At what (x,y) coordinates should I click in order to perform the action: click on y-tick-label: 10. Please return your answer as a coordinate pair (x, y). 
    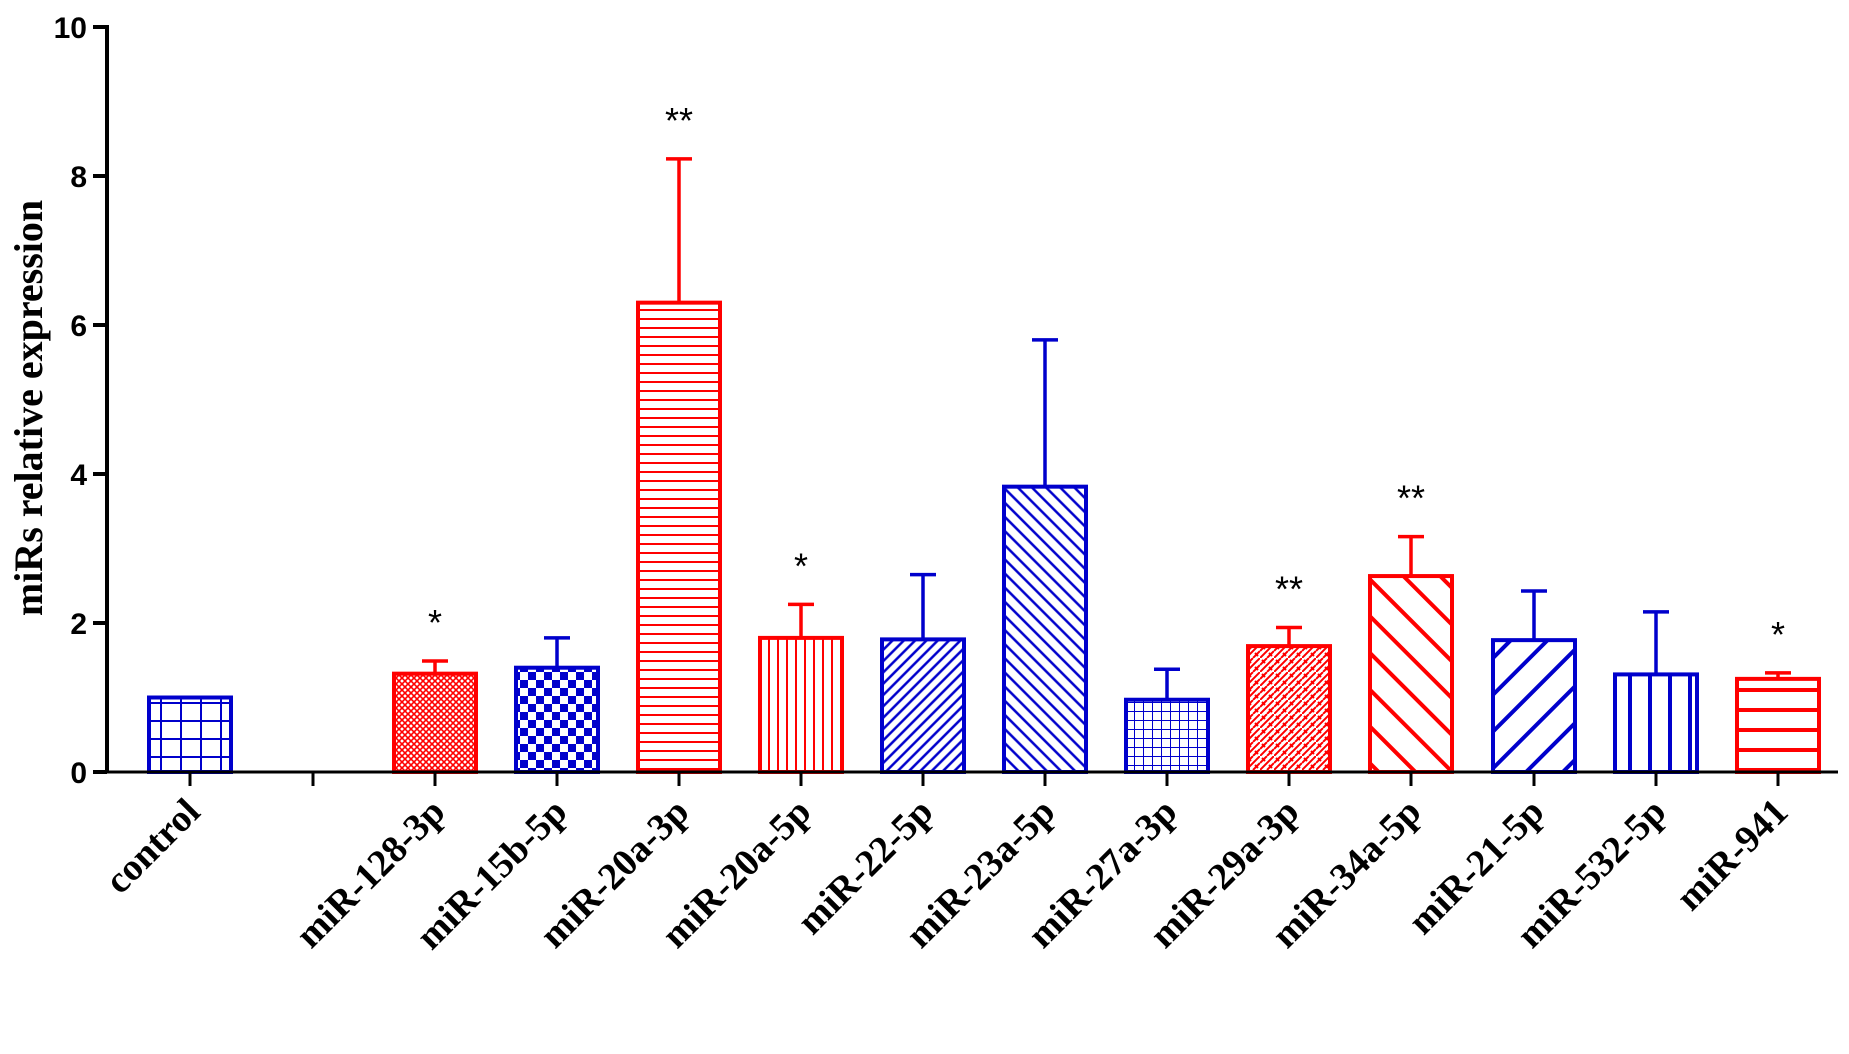
    Looking at the image, I should click on (70, 28).